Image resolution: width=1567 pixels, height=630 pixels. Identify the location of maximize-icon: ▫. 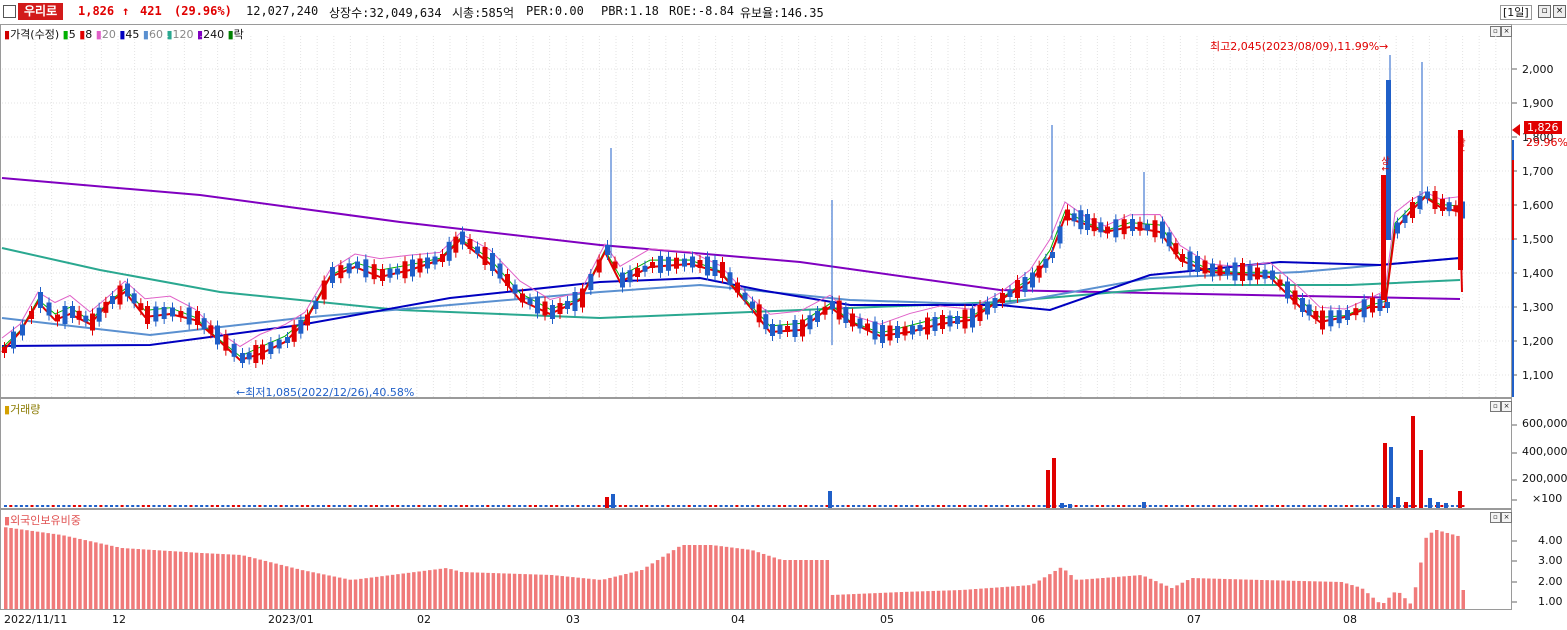
(1544, 11).